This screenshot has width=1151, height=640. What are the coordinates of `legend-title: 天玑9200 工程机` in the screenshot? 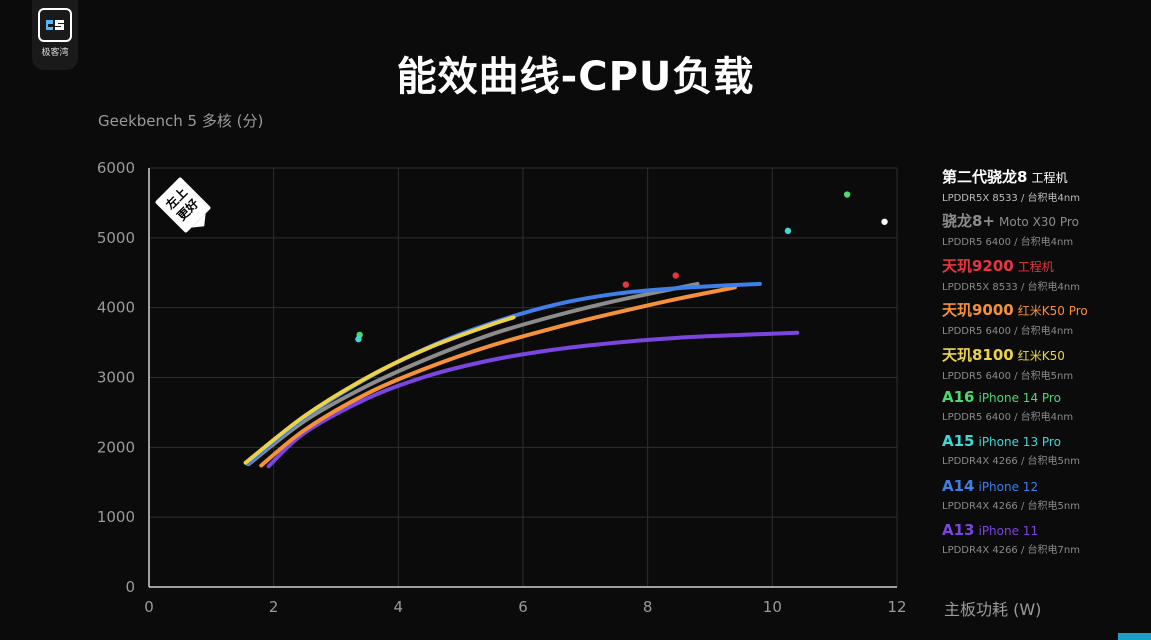 It's located at (1044, 265).